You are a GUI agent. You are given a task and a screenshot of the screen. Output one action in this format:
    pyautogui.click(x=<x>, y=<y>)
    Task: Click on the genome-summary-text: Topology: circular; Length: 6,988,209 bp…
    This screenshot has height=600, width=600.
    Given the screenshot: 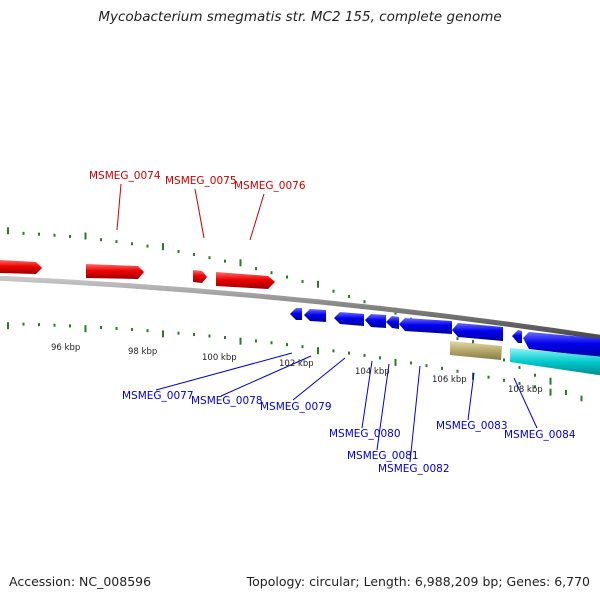 What is the action you would take?
    pyautogui.click(x=418, y=581)
    